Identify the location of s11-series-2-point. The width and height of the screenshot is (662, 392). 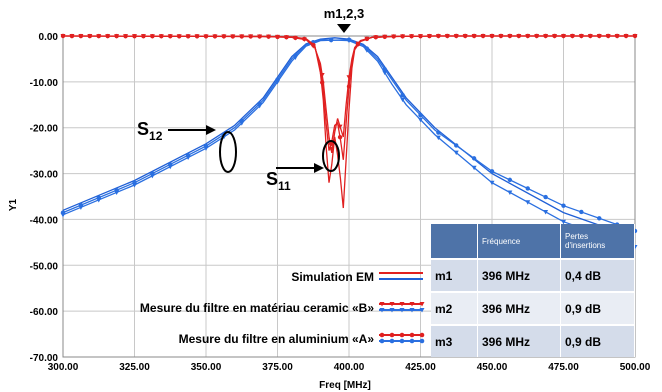
(340, 127).